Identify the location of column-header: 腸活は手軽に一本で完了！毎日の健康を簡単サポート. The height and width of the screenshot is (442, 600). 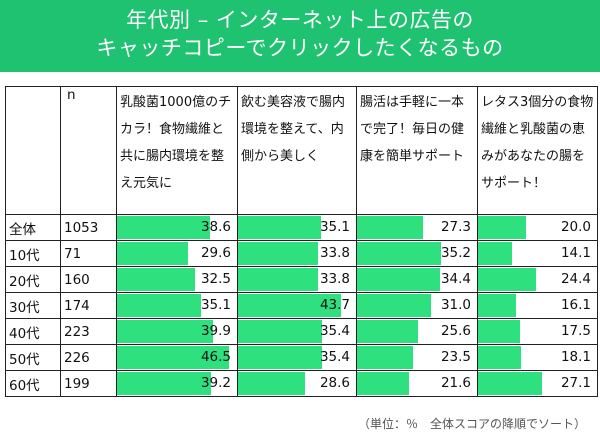
(417, 150).